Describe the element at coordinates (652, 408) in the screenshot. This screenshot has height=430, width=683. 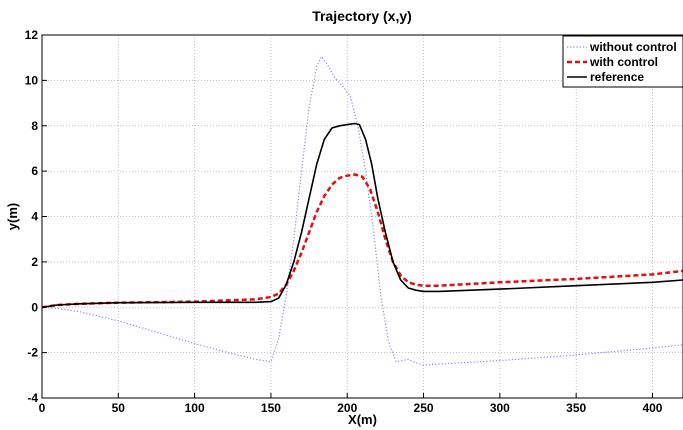
I see `x-tick-label: 400` at that location.